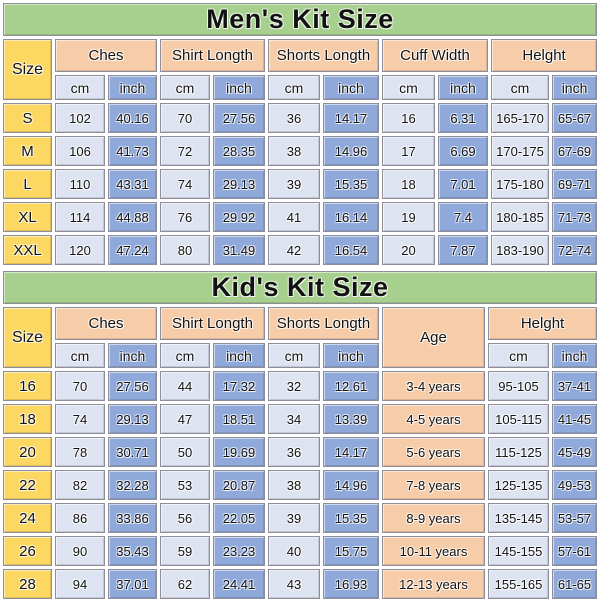 This screenshot has width=600, height=602. Describe the element at coordinates (239, 518) in the screenshot. I see `shirt-inch-cell: 22.05` at that location.